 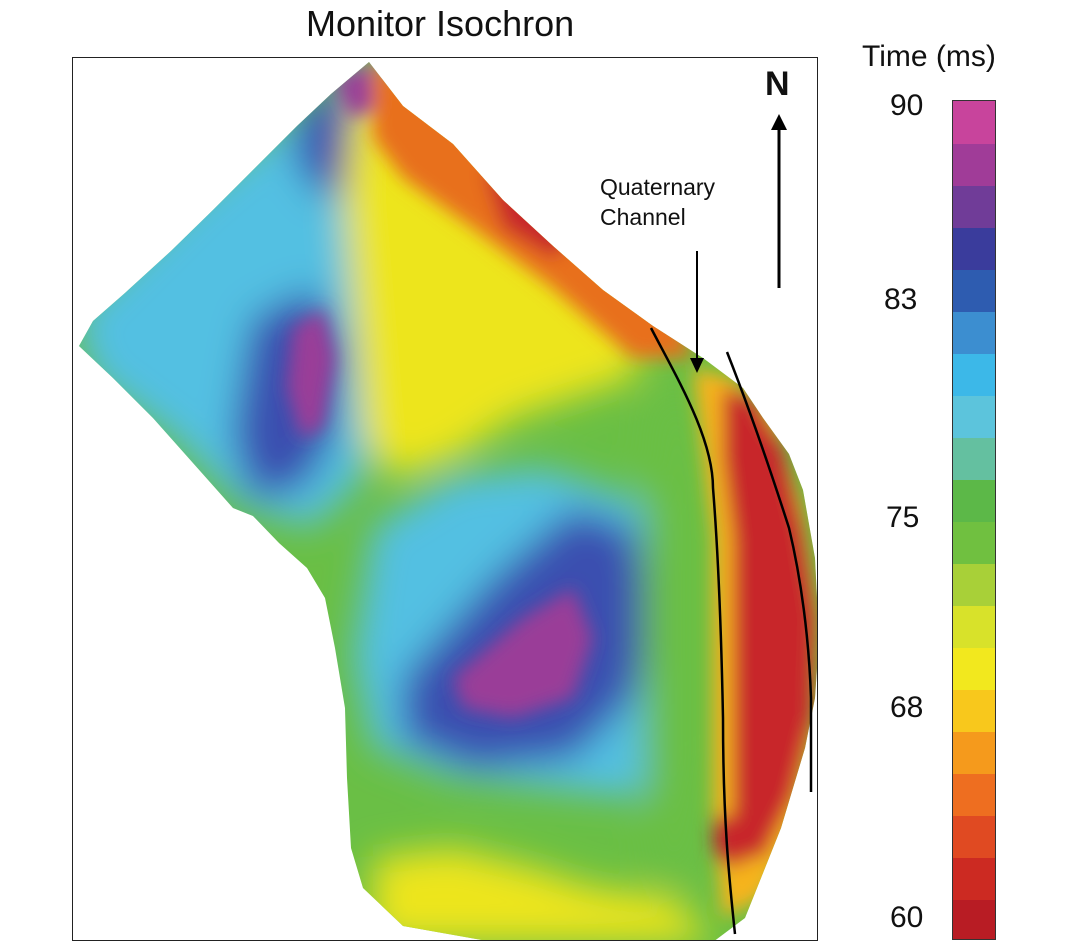 What do you see at coordinates (697, 365) in the screenshot?
I see `annotation-arrow-head` at bounding box center [697, 365].